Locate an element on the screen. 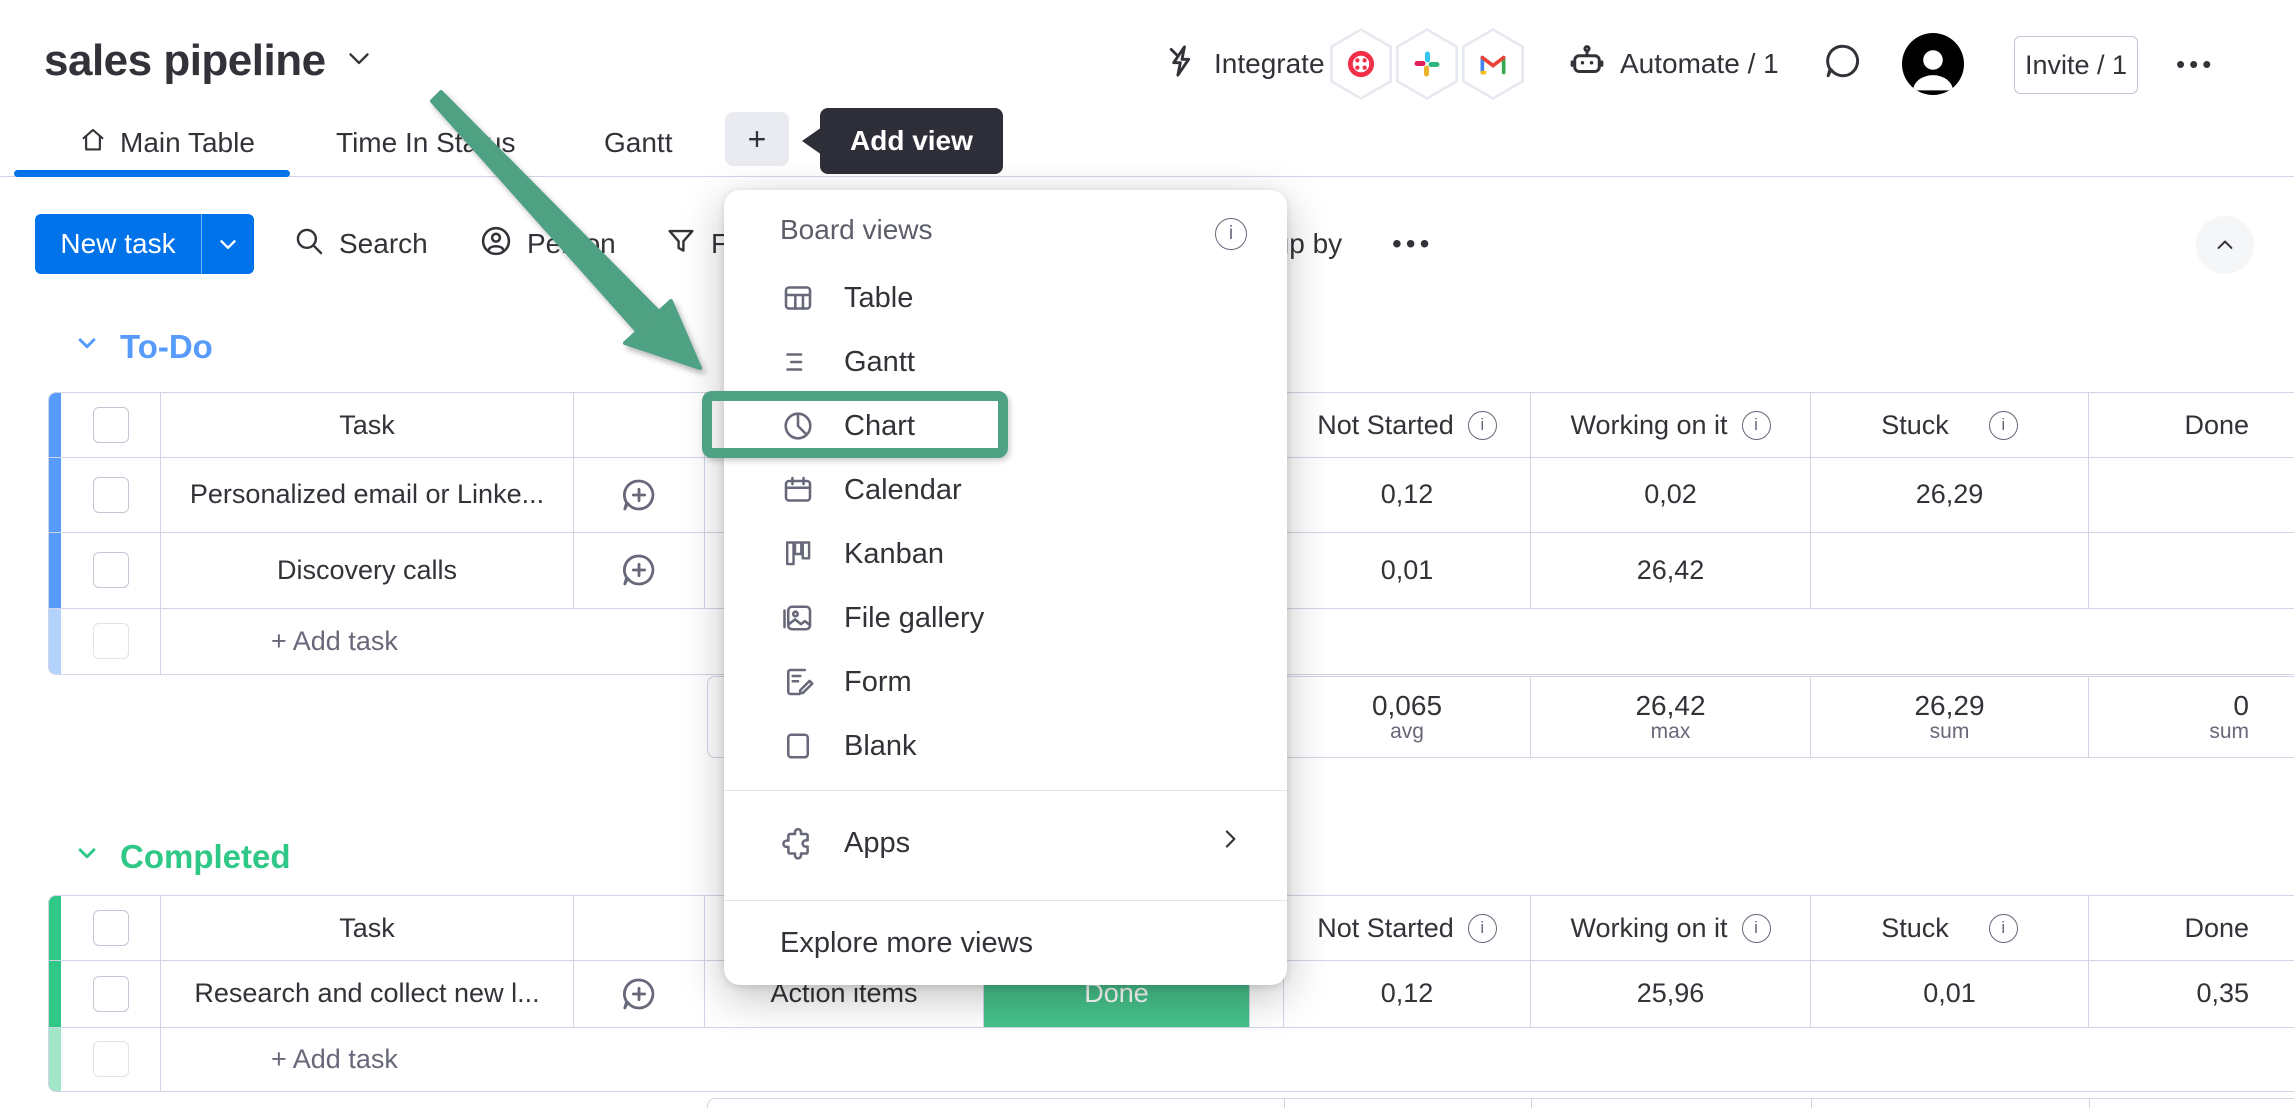  menu-divider is located at coordinates (1005, 900).